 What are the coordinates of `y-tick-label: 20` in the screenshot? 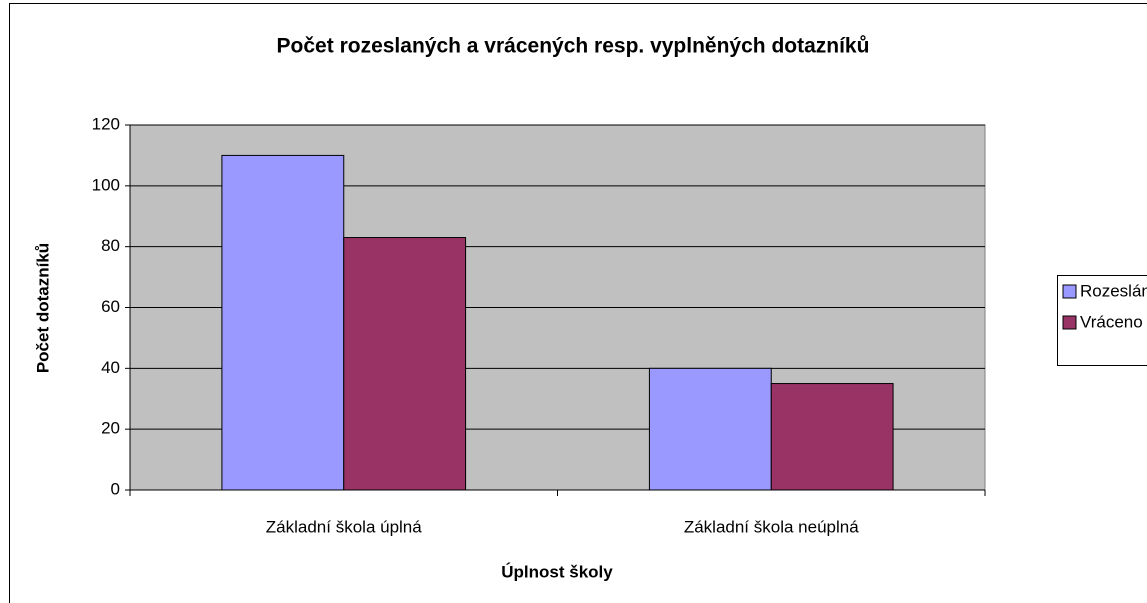 It's located at (110, 428).